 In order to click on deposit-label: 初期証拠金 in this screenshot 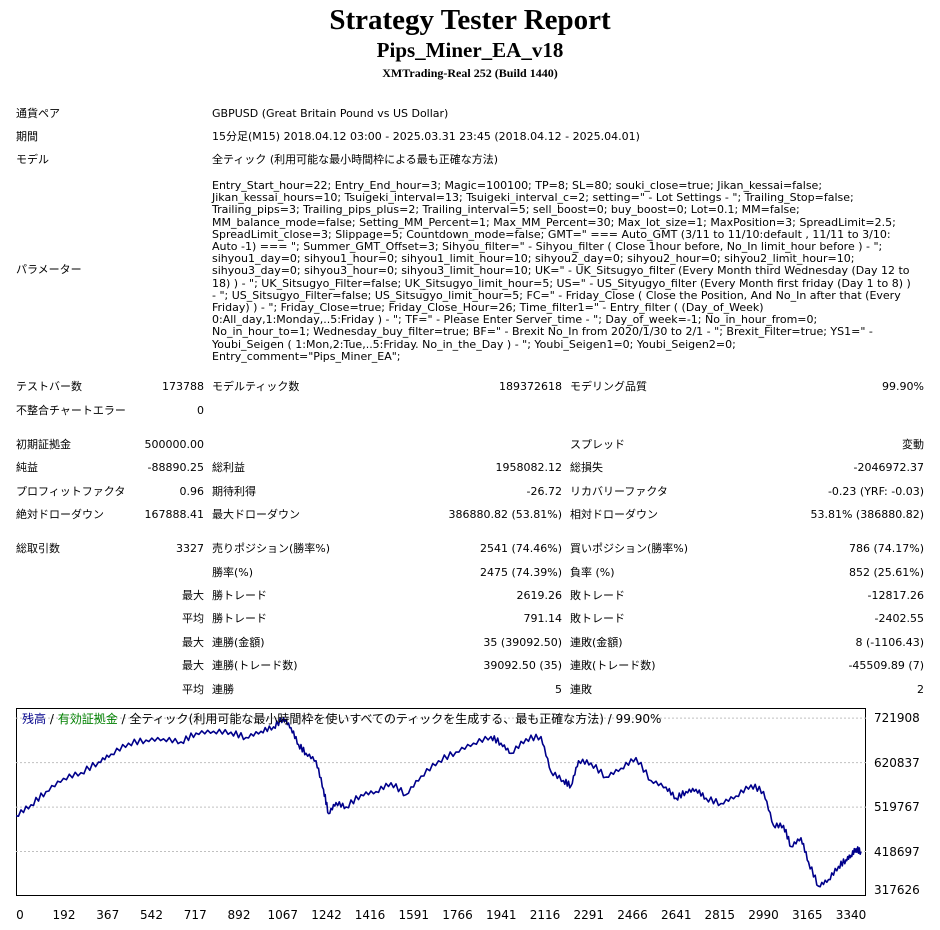, I will do `click(43, 444)`.